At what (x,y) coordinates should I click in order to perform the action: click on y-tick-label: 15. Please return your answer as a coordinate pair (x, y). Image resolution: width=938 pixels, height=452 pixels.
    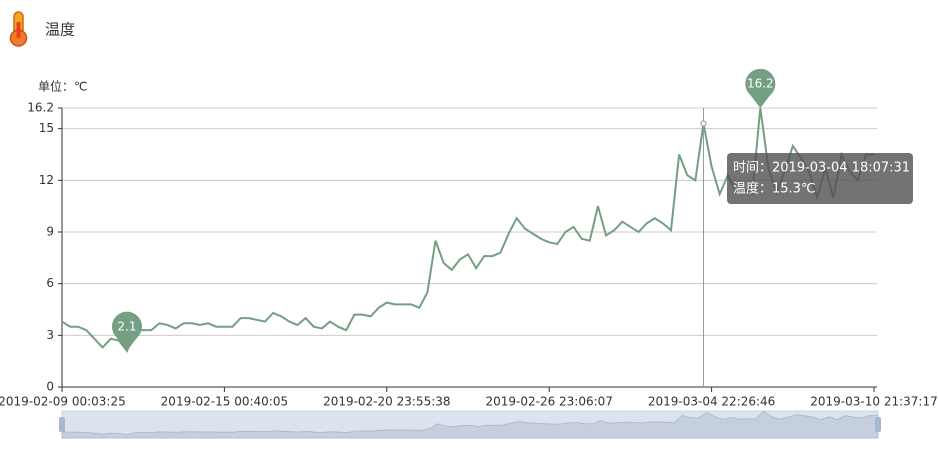
    Looking at the image, I should click on (46, 128).